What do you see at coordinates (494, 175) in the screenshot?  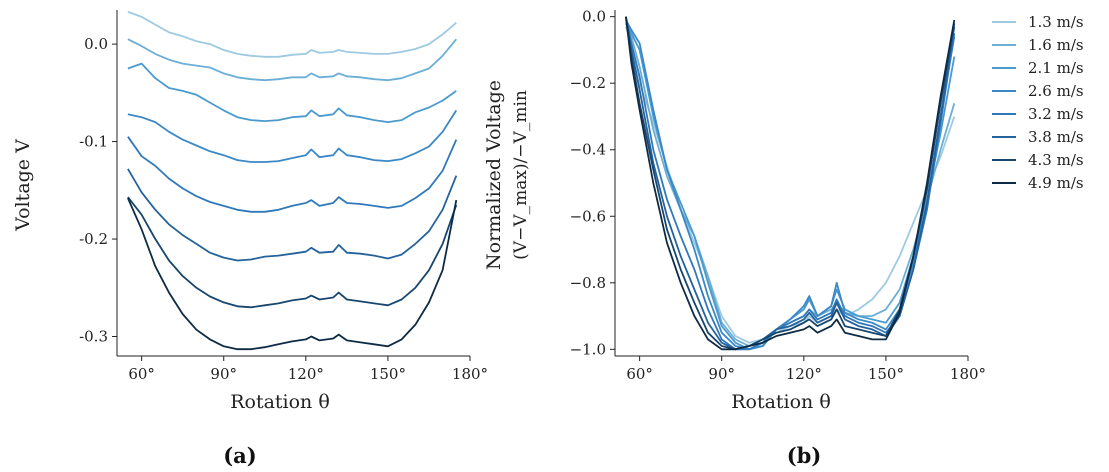 I see `panel-b-y-axis-label: Normalized Voltage` at bounding box center [494, 175].